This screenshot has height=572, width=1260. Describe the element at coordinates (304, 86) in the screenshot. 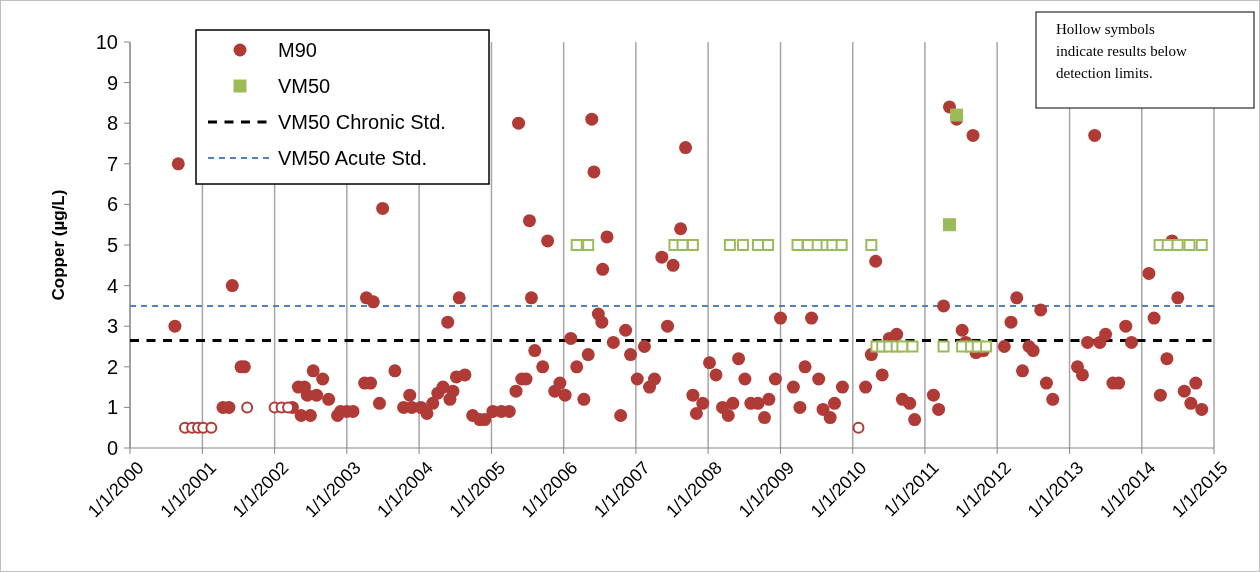

I see `legend-label: VM50` at that location.